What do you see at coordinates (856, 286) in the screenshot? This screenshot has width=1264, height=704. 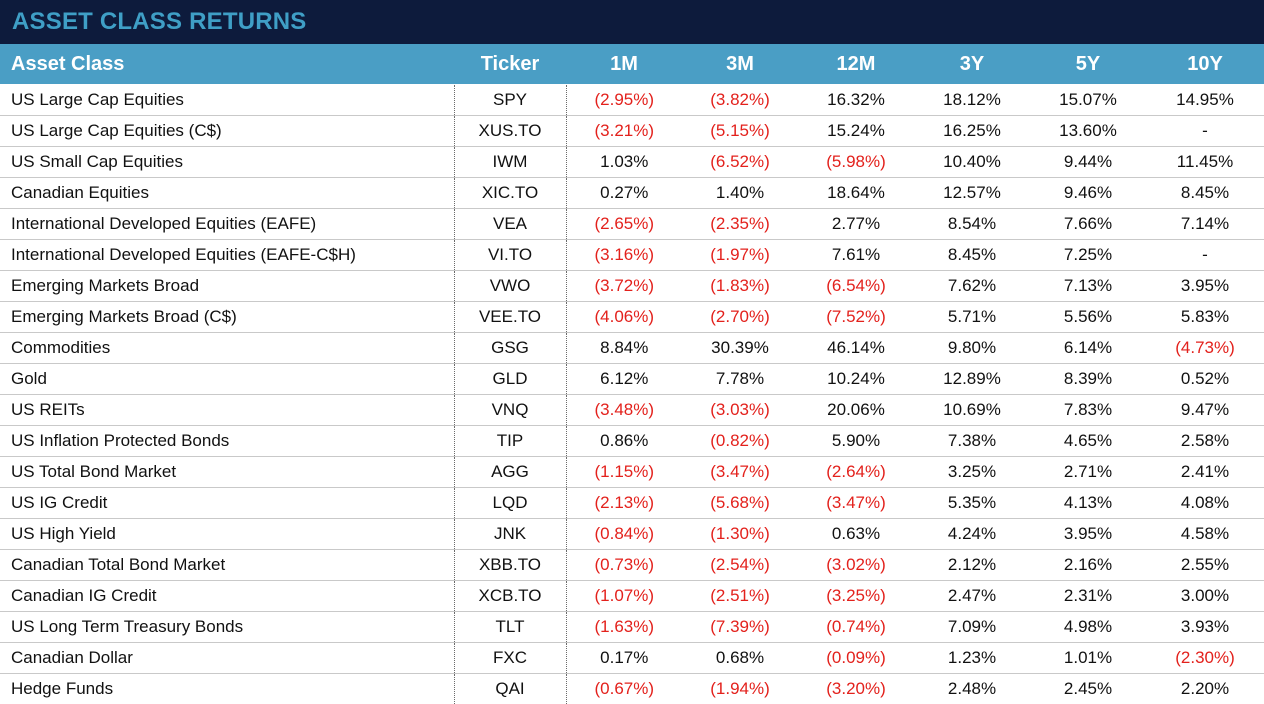 I see `return-12m-cell: (6.54%)` at bounding box center [856, 286].